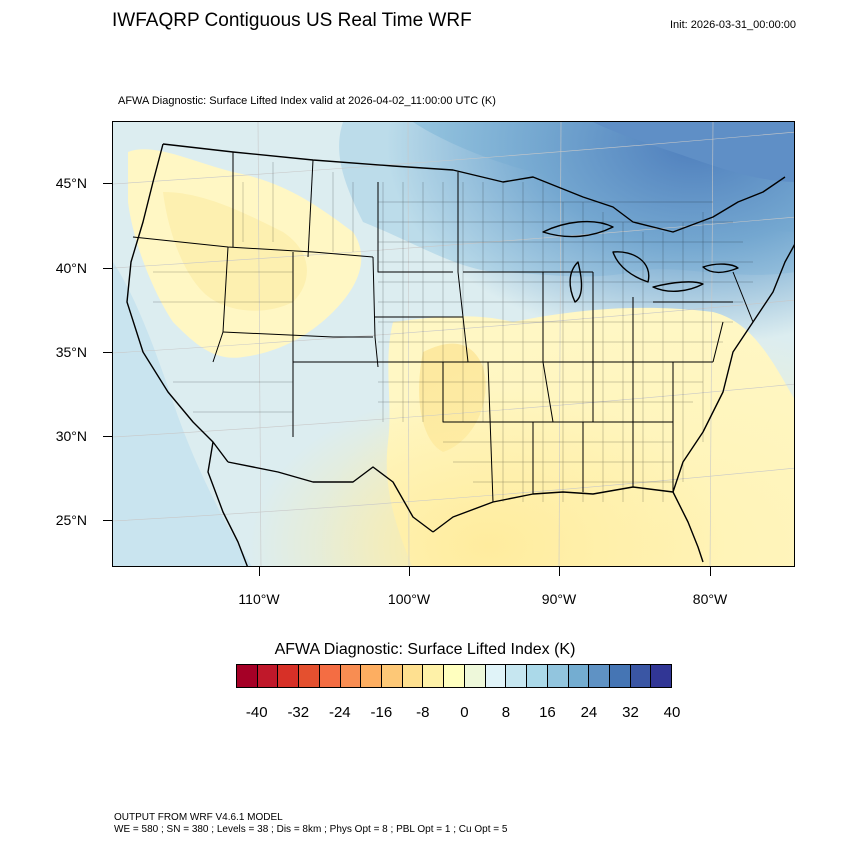 This screenshot has width=850, height=850. What do you see at coordinates (71, 520) in the screenshot?
I see `lat-label-25n: 25°N` at bounding box center [71, 520].